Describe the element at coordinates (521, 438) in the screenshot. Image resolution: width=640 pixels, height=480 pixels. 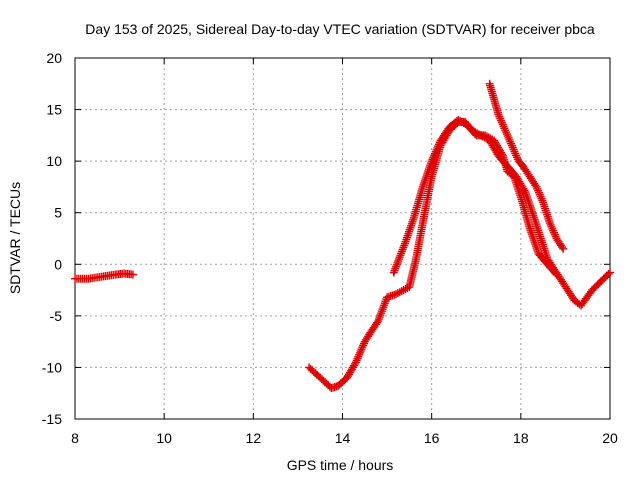
I see `x-tick-label: 18` at that location.